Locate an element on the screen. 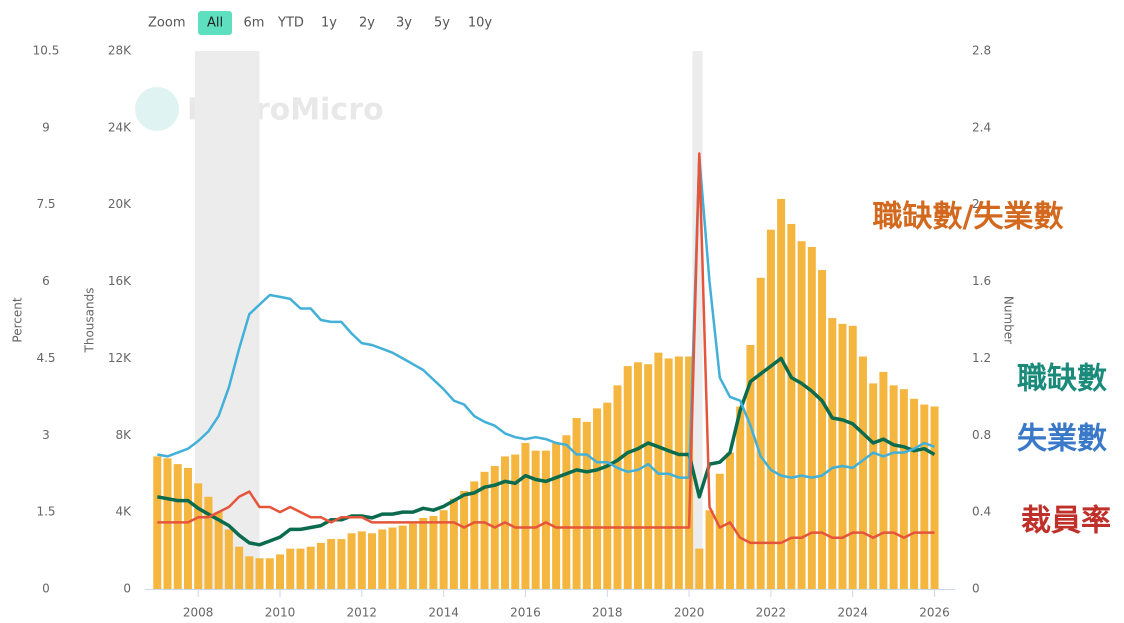 This screenshot has width=1124, height=623. zoom-label: Zoom is located at coordinates (166, 23).